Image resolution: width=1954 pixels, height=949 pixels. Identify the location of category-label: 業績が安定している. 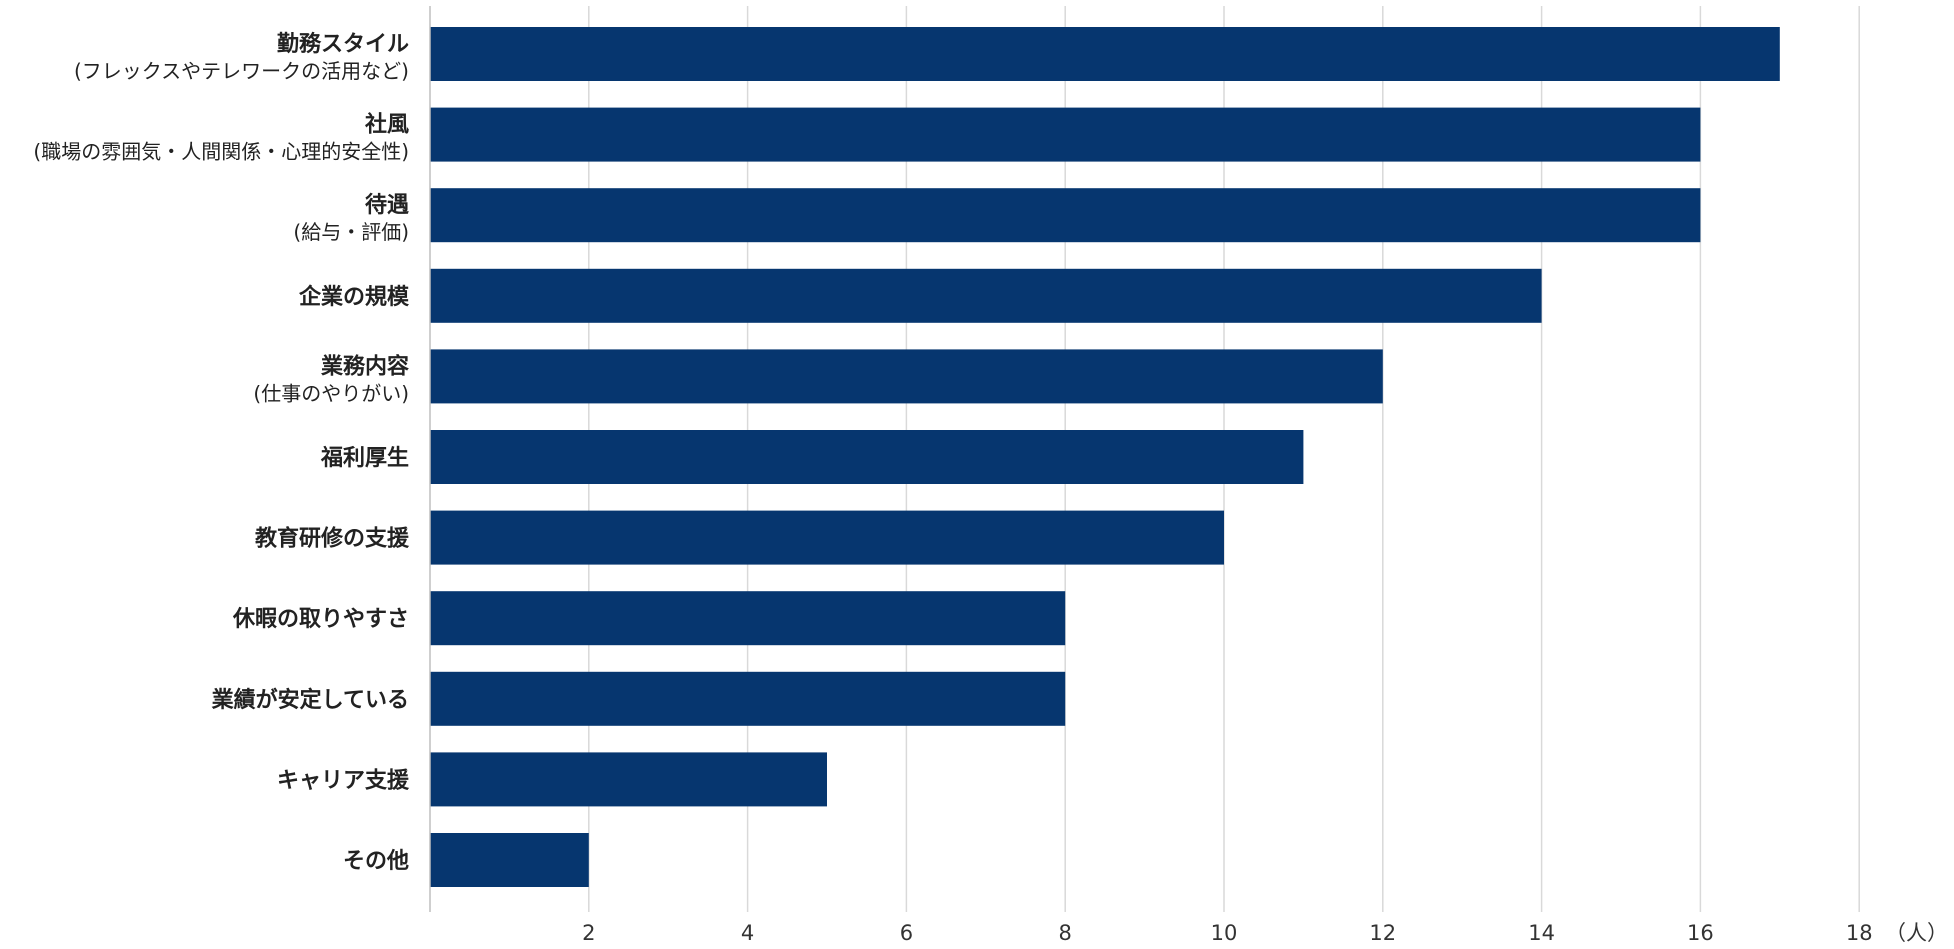
(310, 700).